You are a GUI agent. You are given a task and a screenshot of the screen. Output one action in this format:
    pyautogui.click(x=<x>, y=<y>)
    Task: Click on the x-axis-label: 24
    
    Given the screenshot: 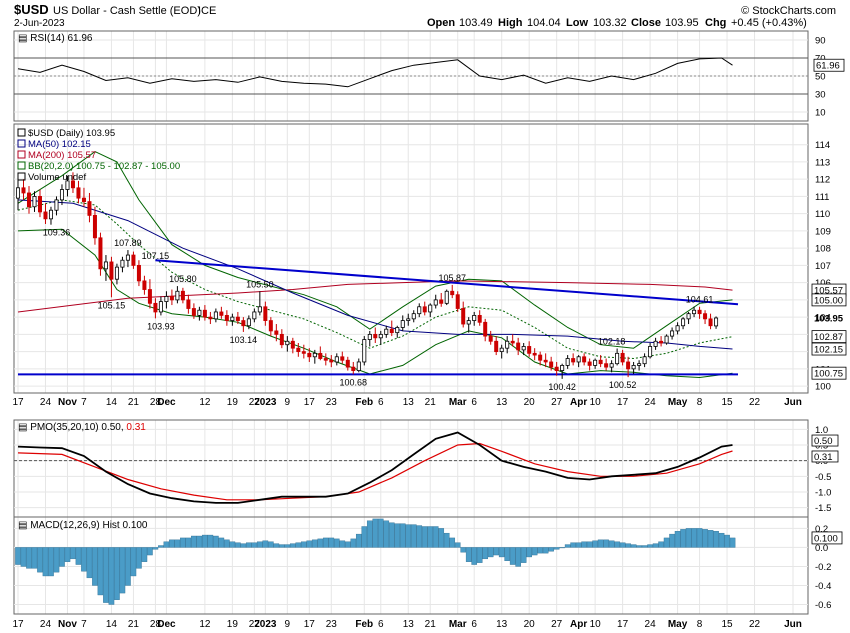 What is the action you would take?
    pyautogui.click(x=46, y=624)
    